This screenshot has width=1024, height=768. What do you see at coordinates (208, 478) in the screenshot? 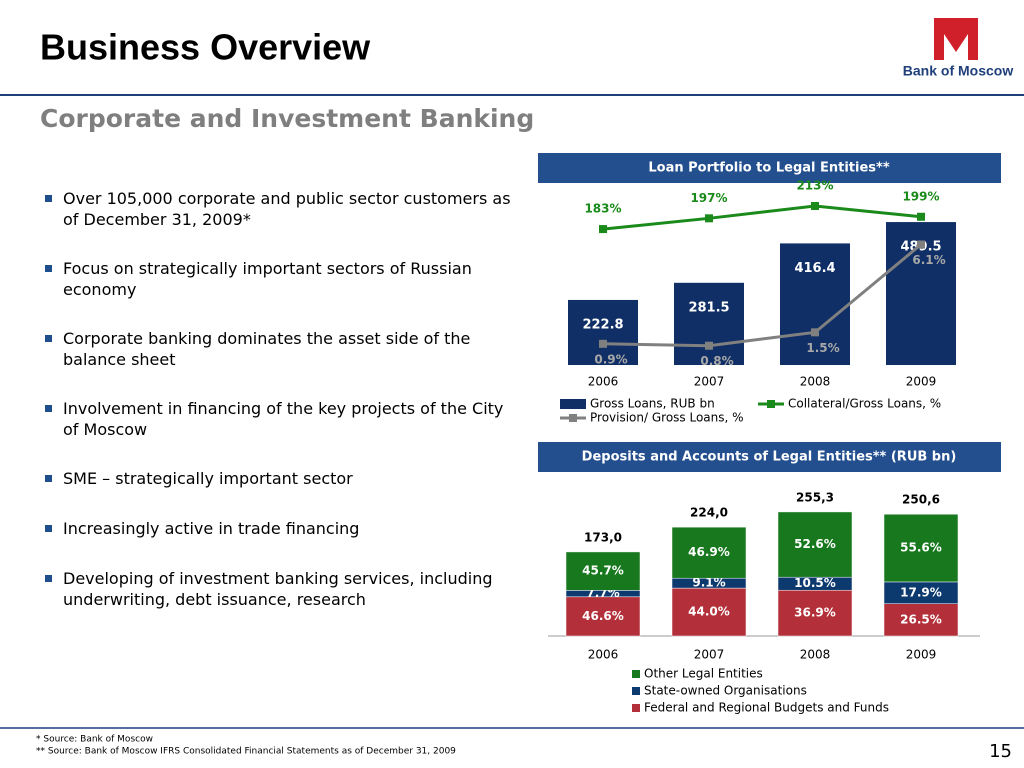
I see `bullet-text: SME – strategically important sector` at bounding box center [208, 478].